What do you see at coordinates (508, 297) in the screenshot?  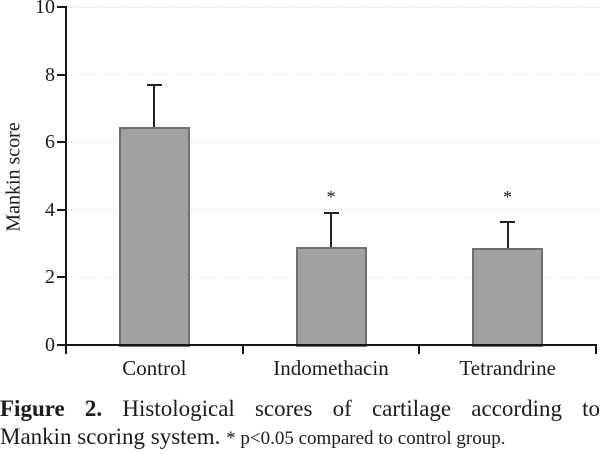 I see `bar-tetrandrine` at bounding box center [508, 297].